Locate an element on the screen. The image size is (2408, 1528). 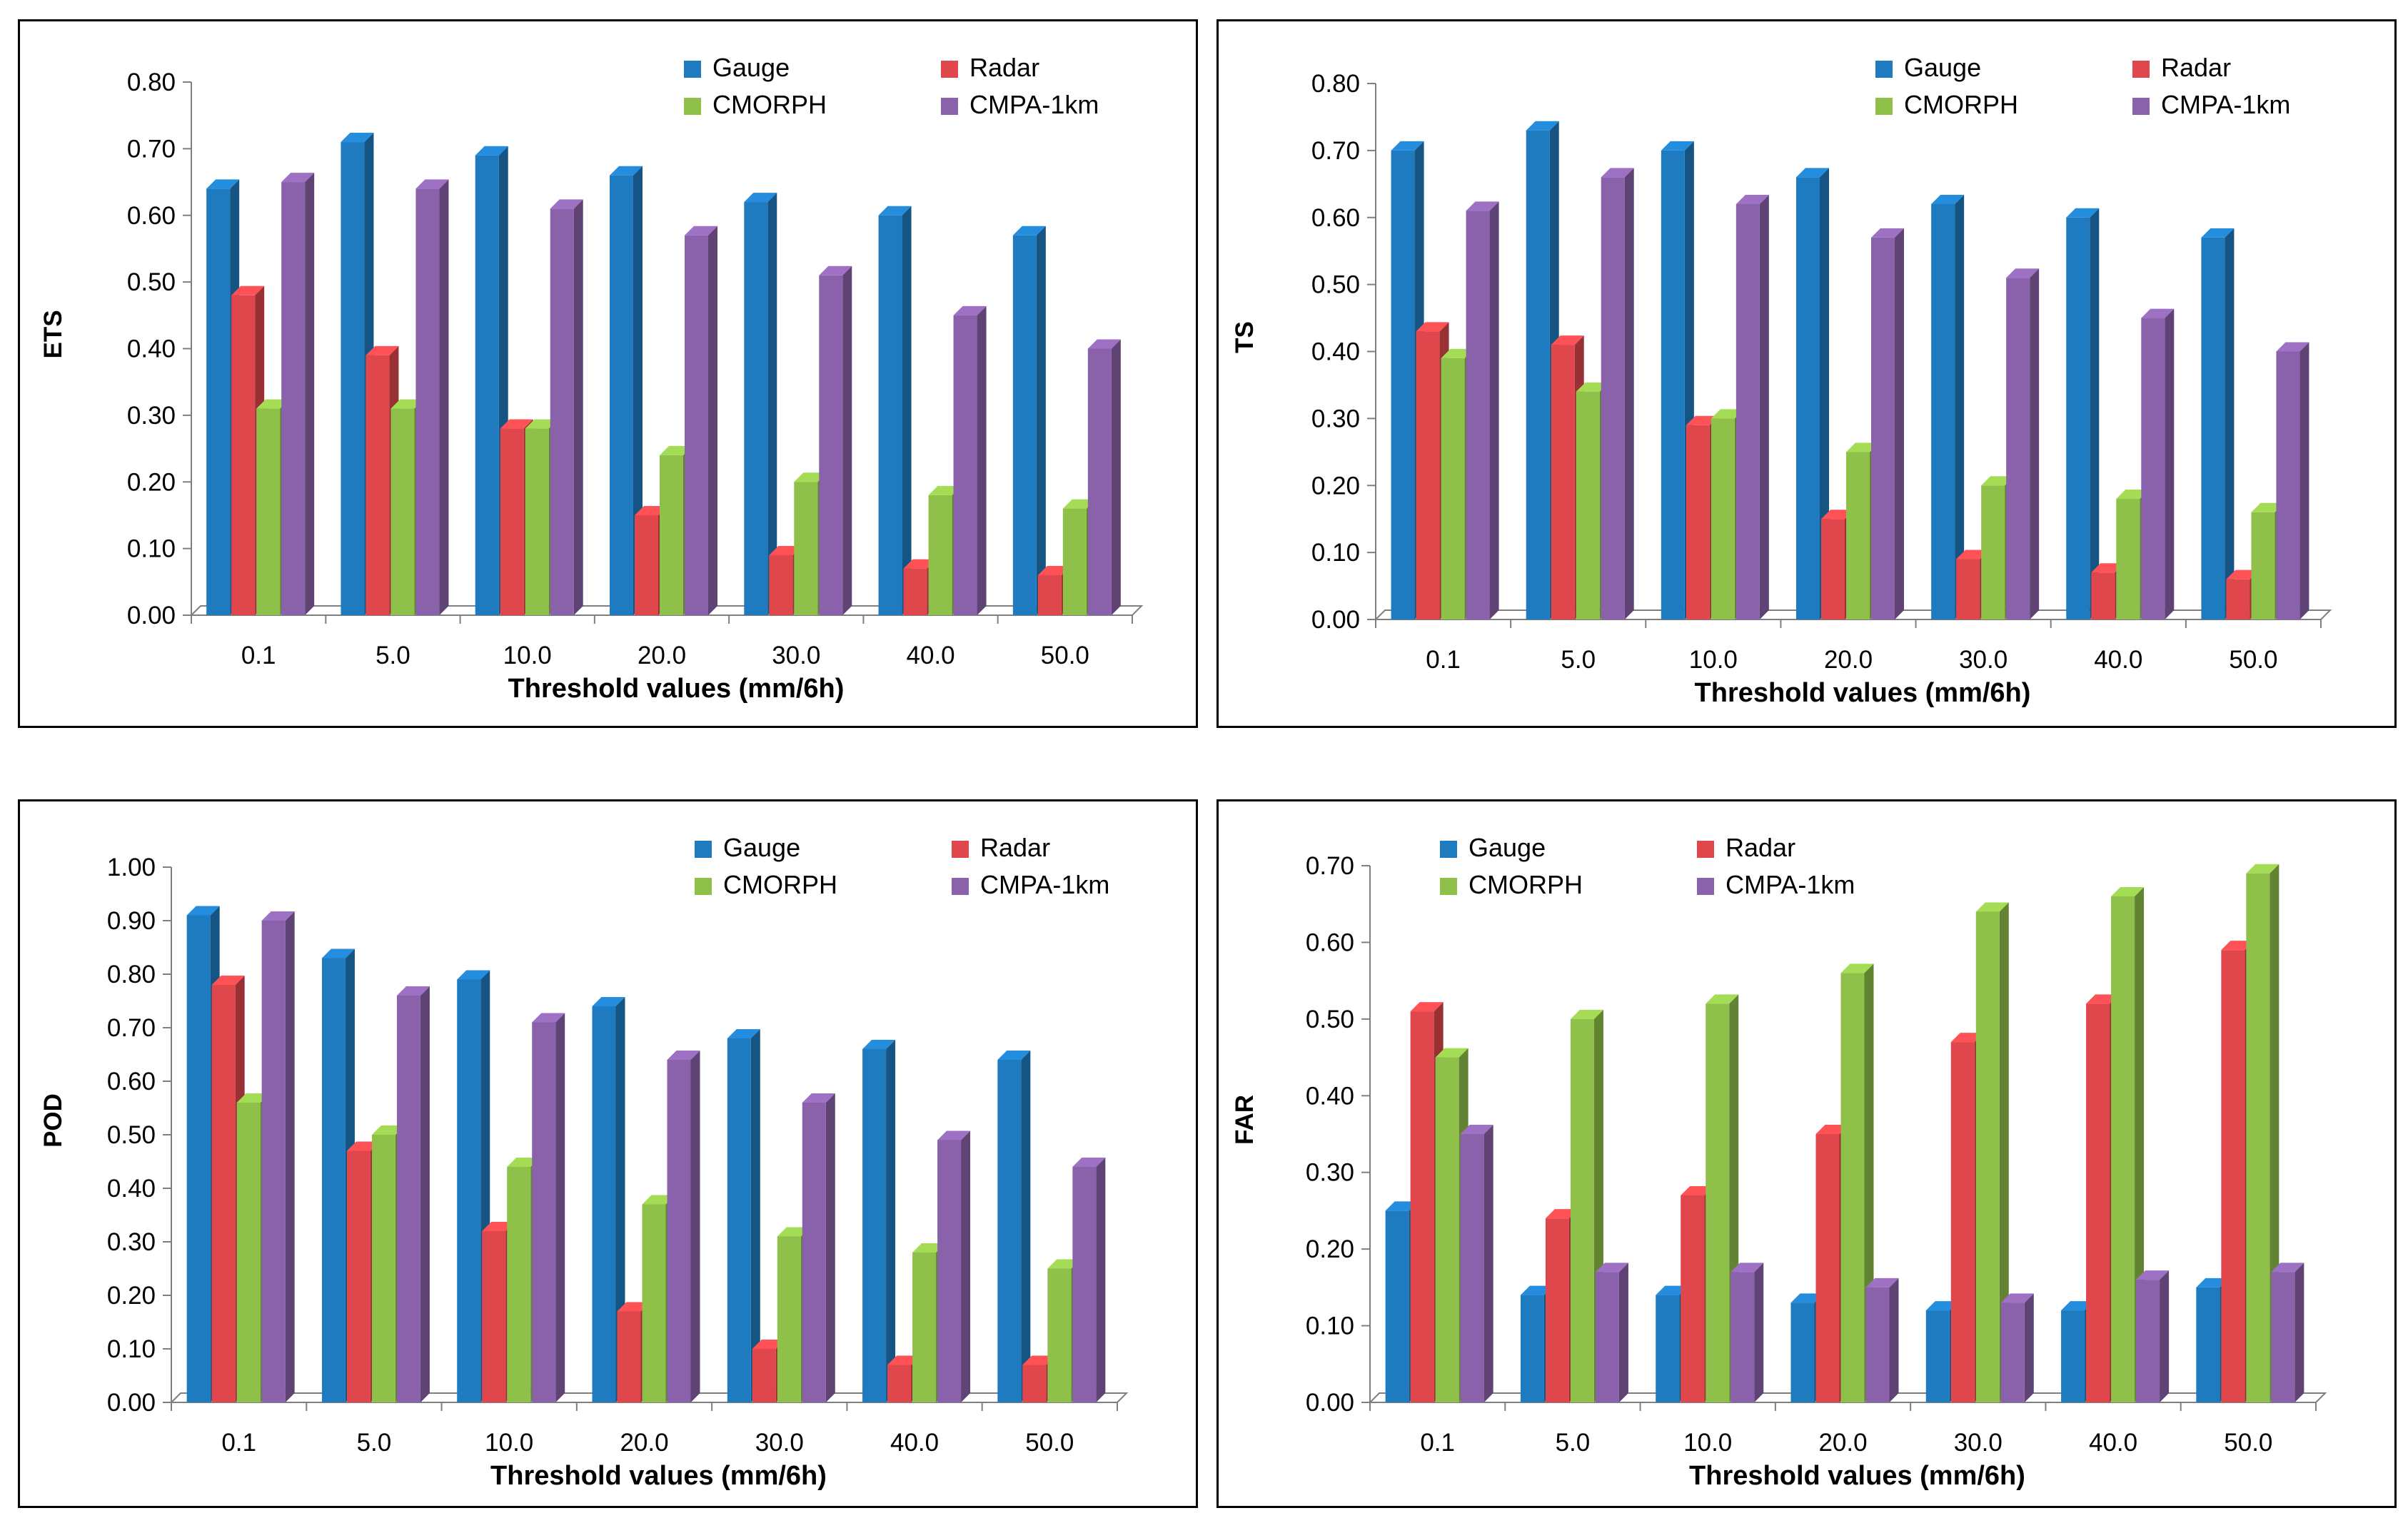
far-x-tick-label: 20.0 is located at coordinates (1842, 1443).